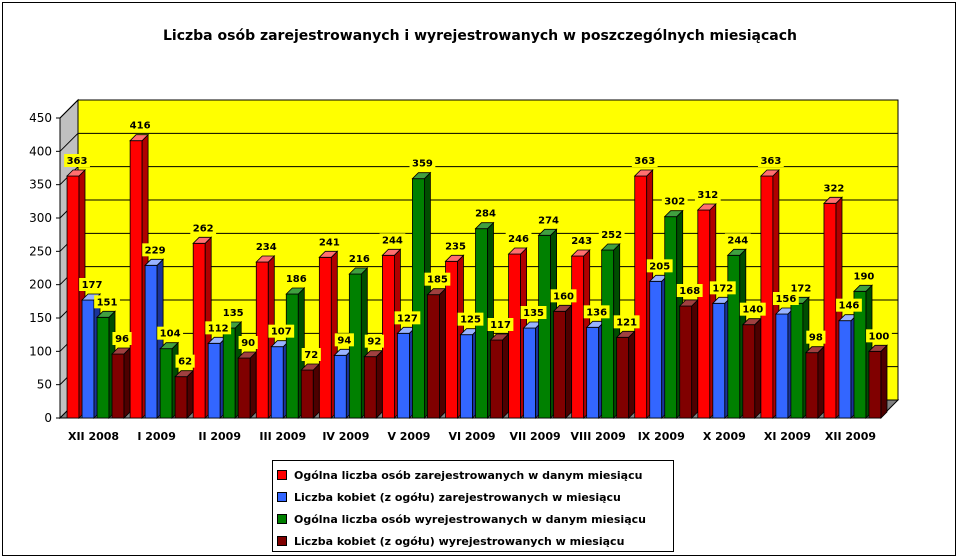 Image resolution: width=960 pixels, height=560 pixels. I want to click on data-label: 322, so click(834, 188).